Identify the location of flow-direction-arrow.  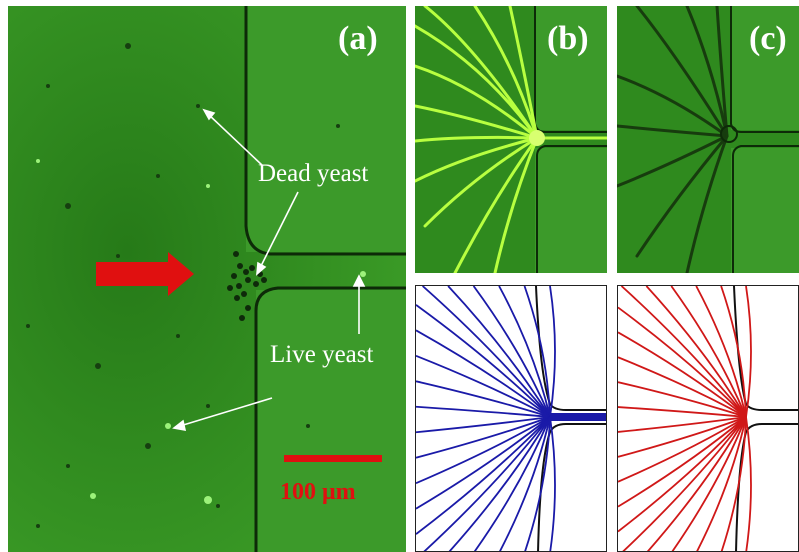
(145, 274).